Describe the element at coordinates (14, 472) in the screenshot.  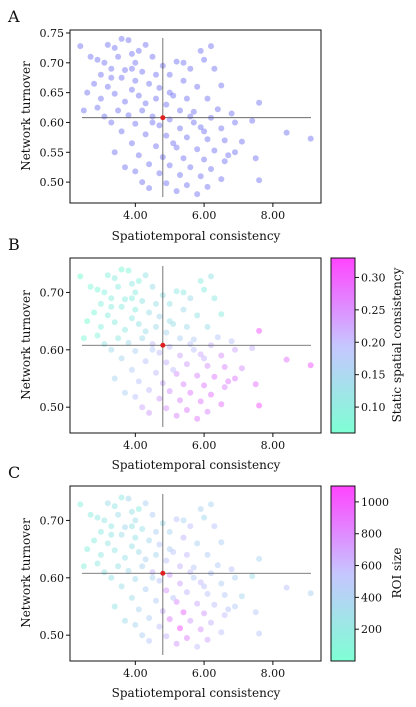
I see `panel-label: C` at that location.